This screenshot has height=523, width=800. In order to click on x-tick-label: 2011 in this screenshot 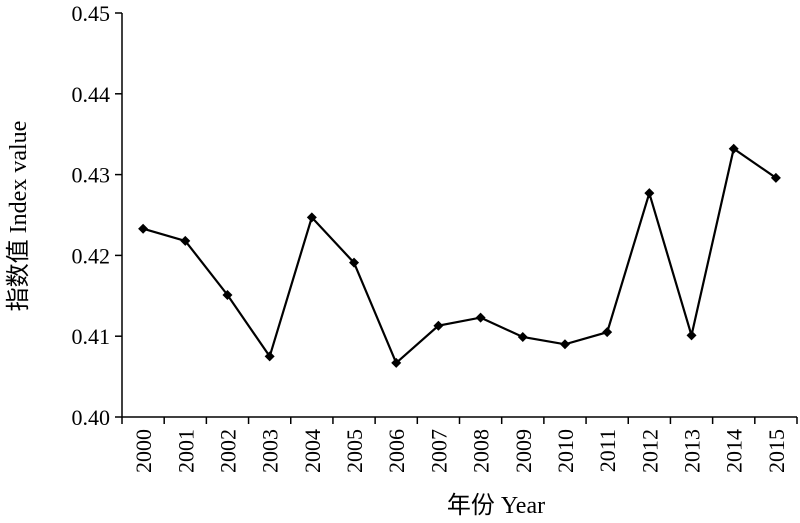, I will do `click(607, 450)`.